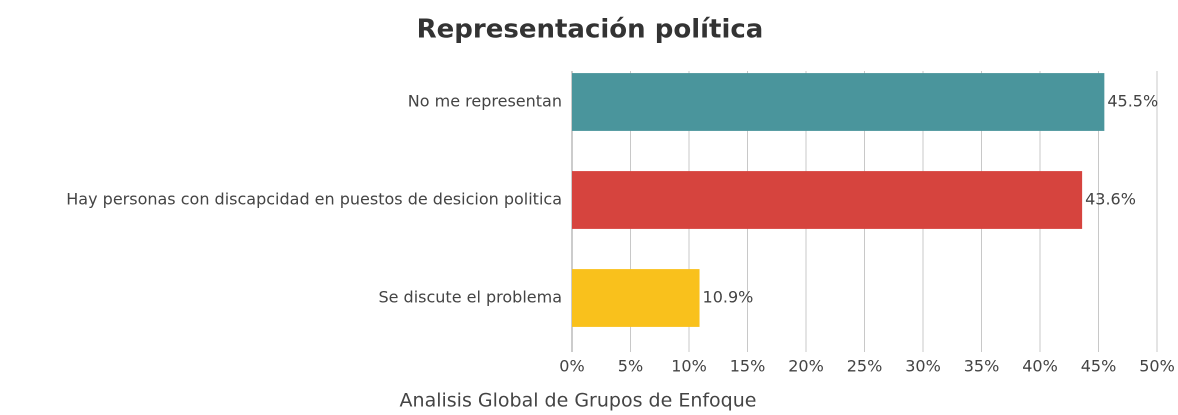  Describe the element at coordinates (1099, 366) in the screenshot. I see `x-tick-label: 45%` at that location.